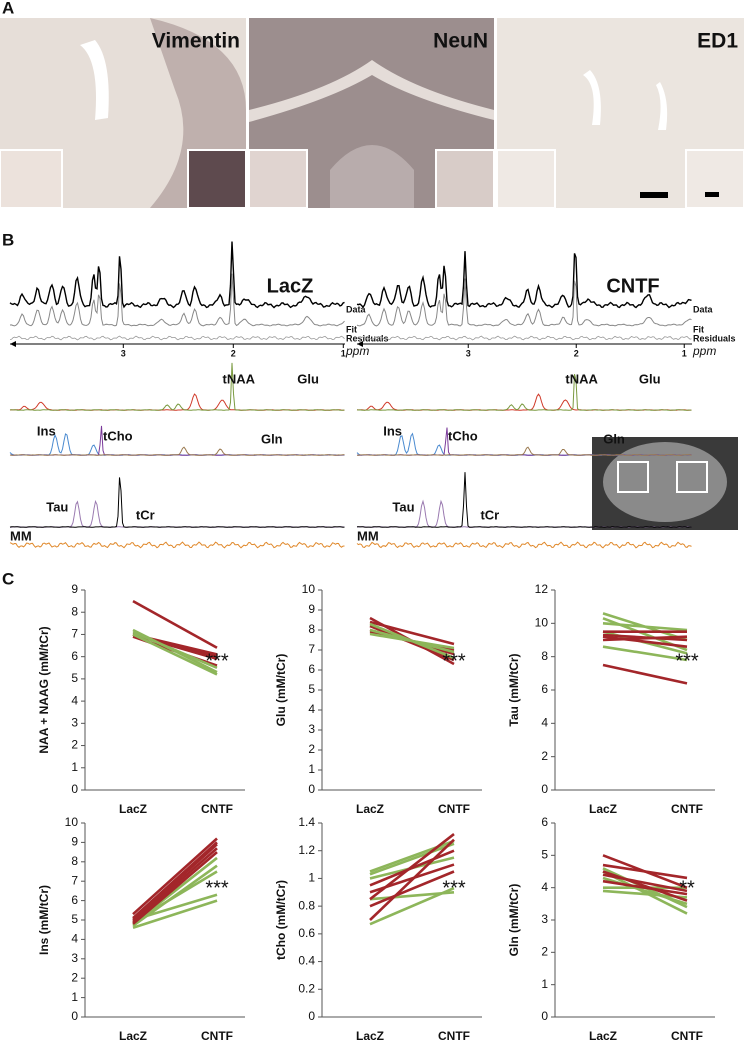  I want to click on y-tick-label: 0.2, so click(306, 988).